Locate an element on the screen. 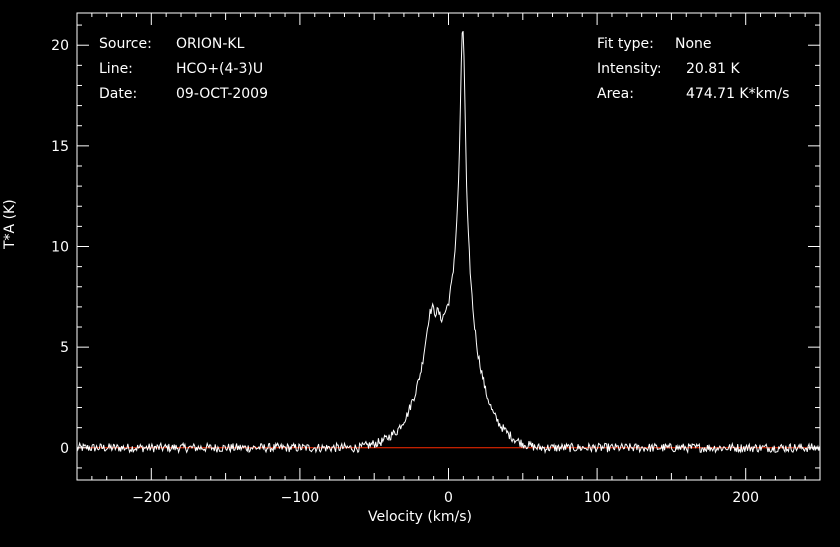  x-tick-label: 100 is located at coordinates (597, 498).